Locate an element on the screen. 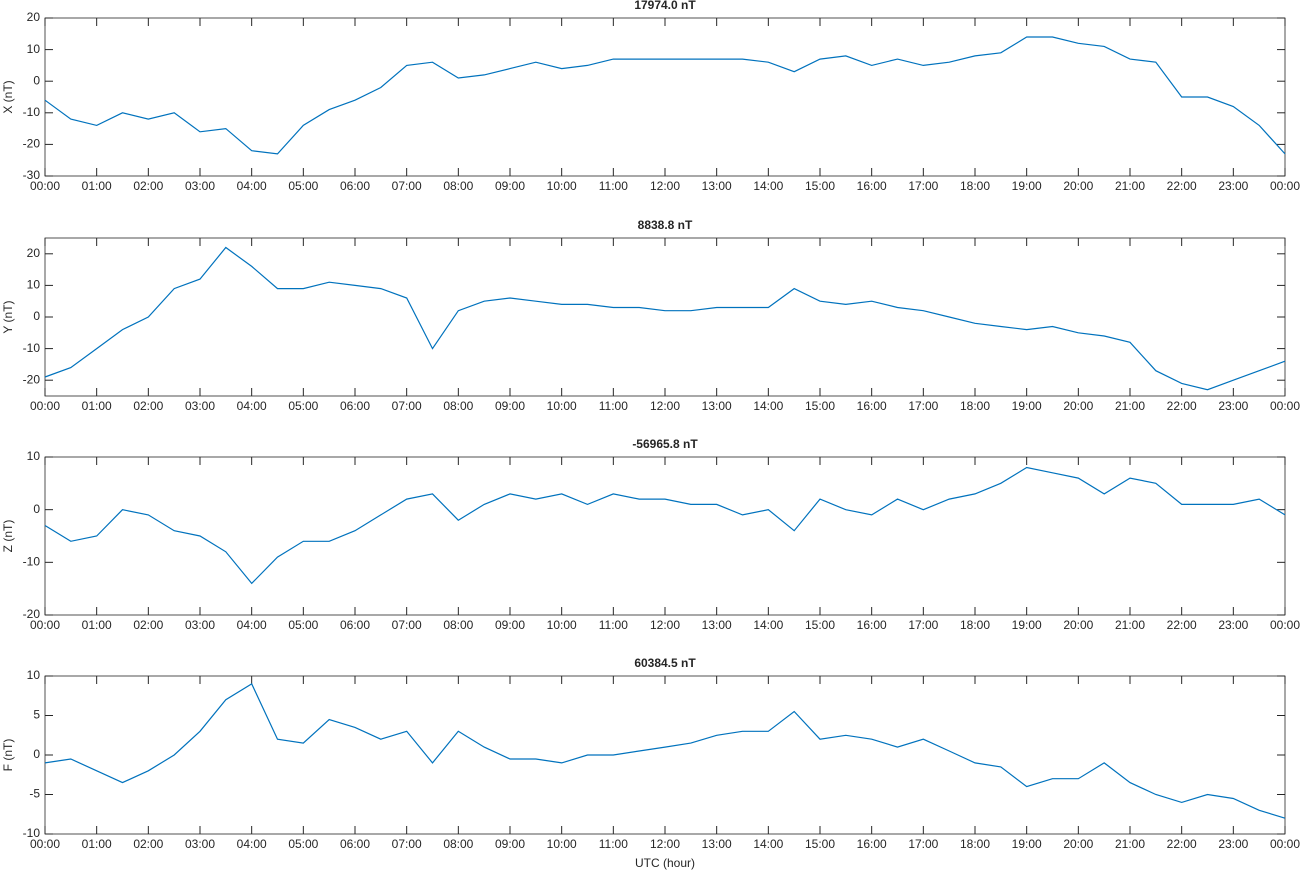 This screenshot has height=872, width=1307. plot-title: 8838.8 nT is located at coordinates (665, 225).